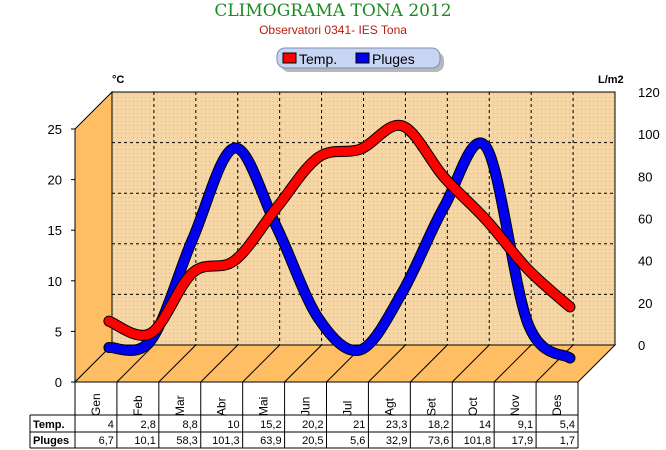 The height and width of the screenshot is (450, 666). What do you see at coordinates (393, 59) in the screenshot?
I see `legend-label-rain: Pluges` at bounding box center [393, 59].